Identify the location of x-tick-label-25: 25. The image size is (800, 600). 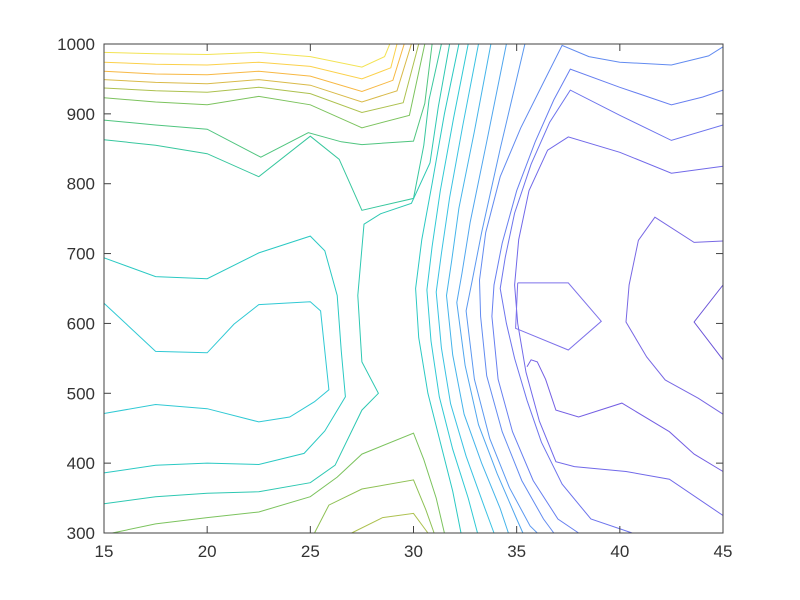
(310, 551).